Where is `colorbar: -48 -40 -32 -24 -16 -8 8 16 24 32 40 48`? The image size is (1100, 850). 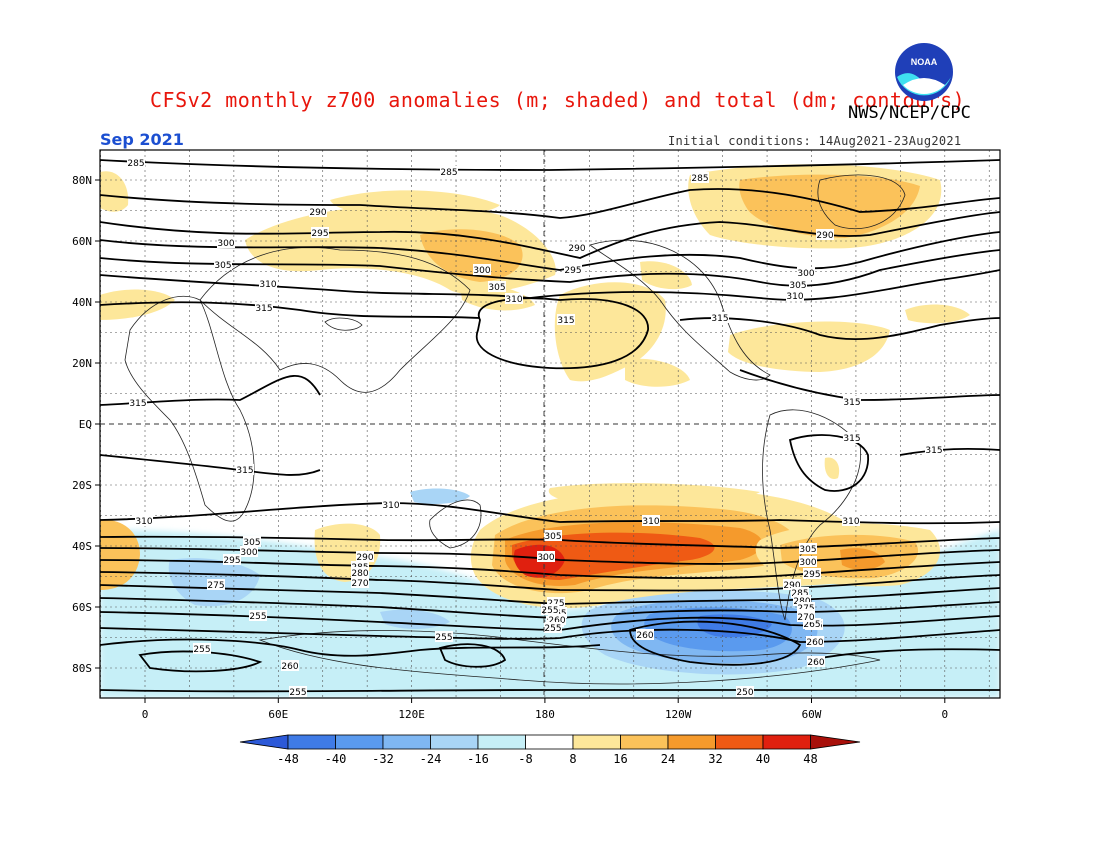
colorbar: -48 -40 -32 -24 -16 -8 8 16 24 32 40 48 is located at coordinates (550, 750).